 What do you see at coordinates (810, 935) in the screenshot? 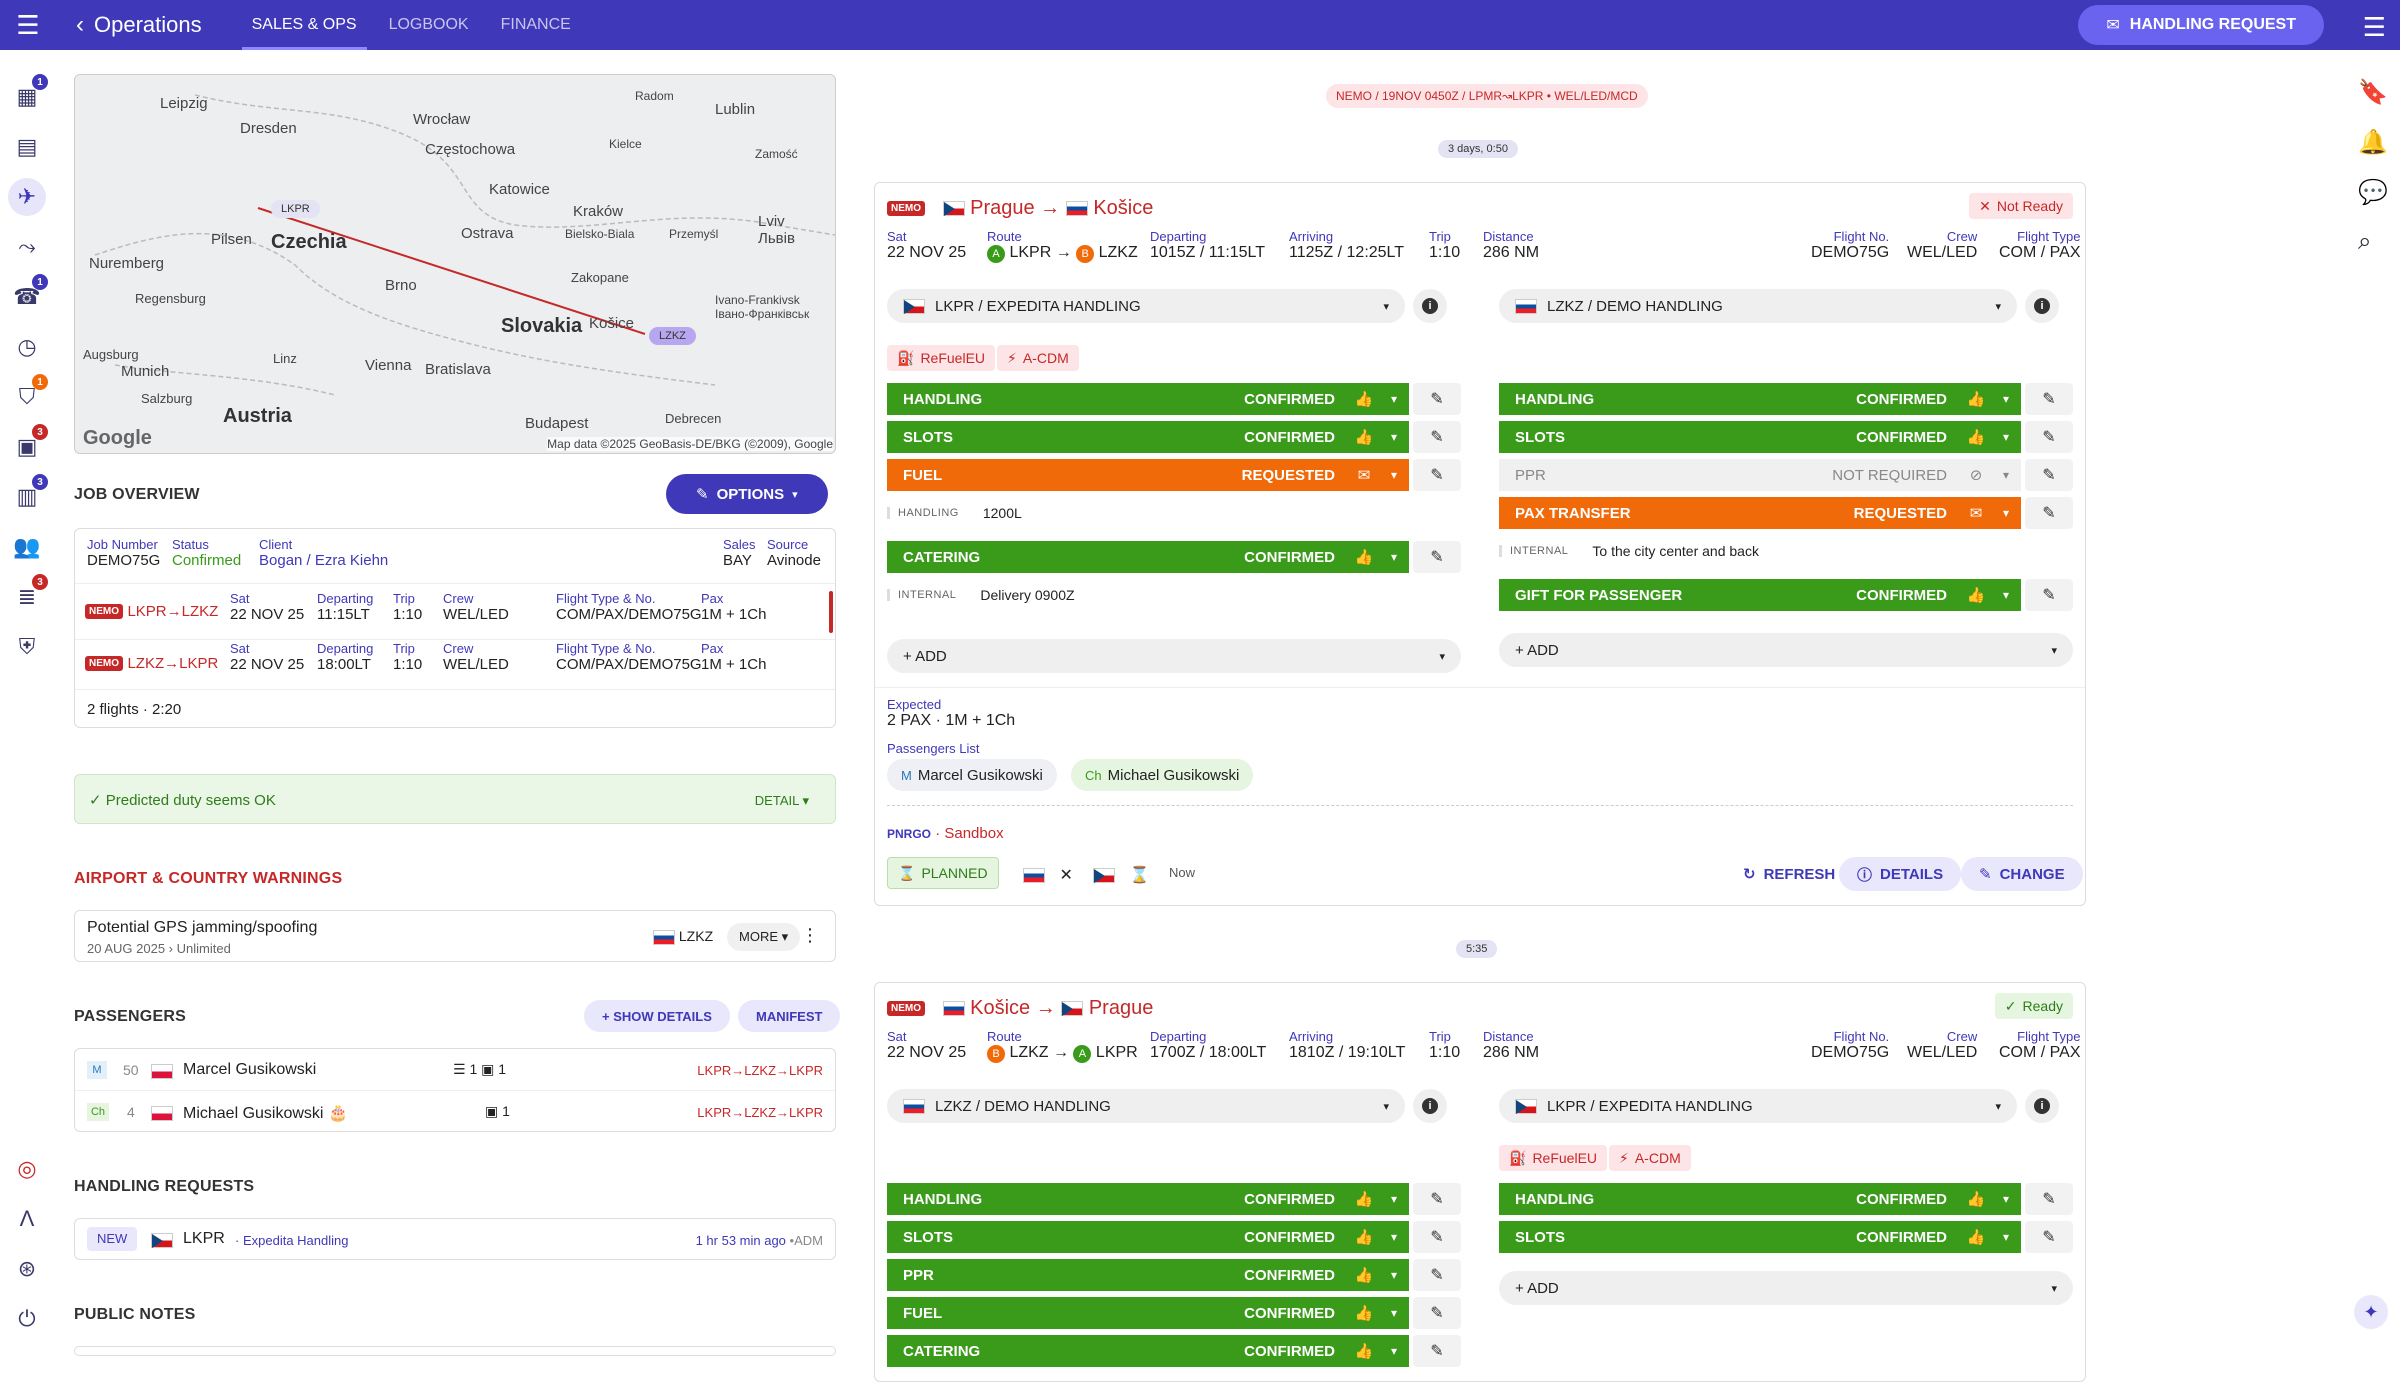
I see `kebab-menu-icon: ⋮` at bounding box center [810, 935].